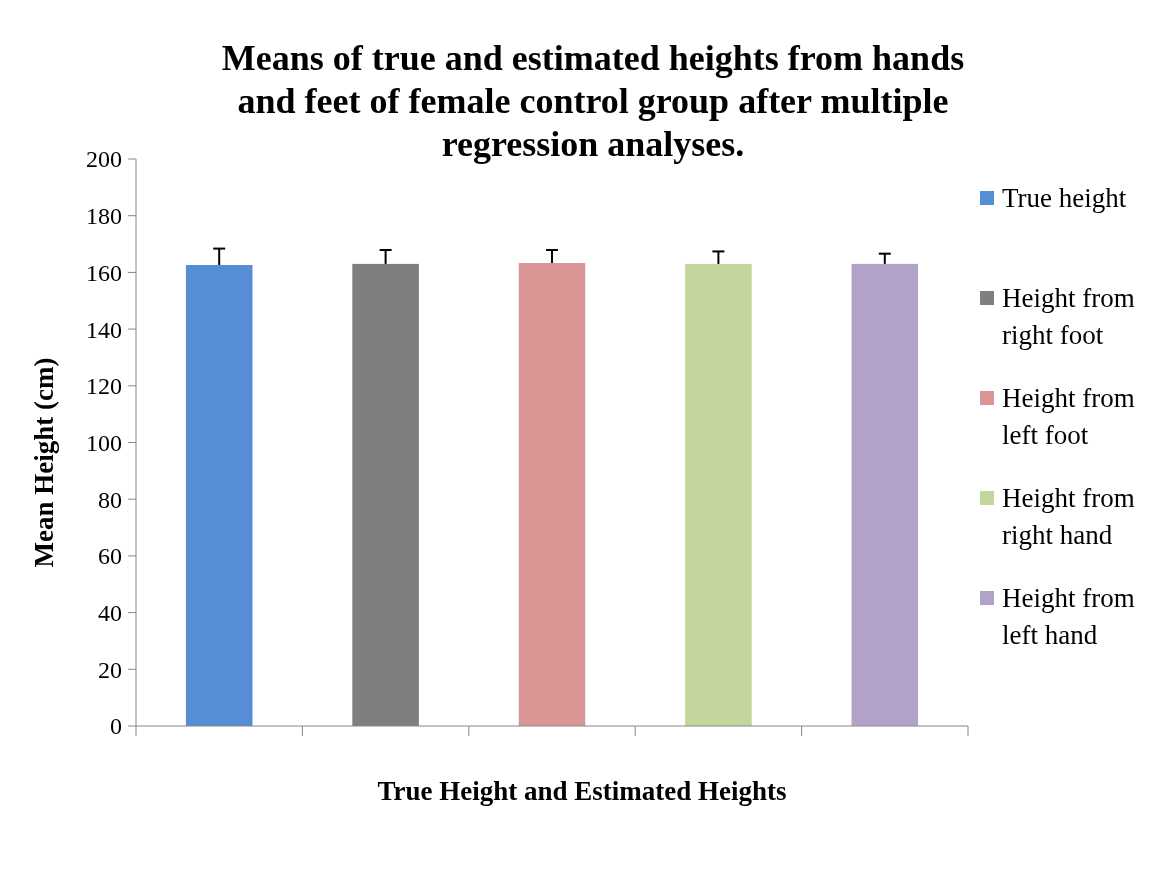  What do you see at coordinates (104, 329) in the screenshot?
I see `y-tick-label: 140` at bounding box center [104, 329].